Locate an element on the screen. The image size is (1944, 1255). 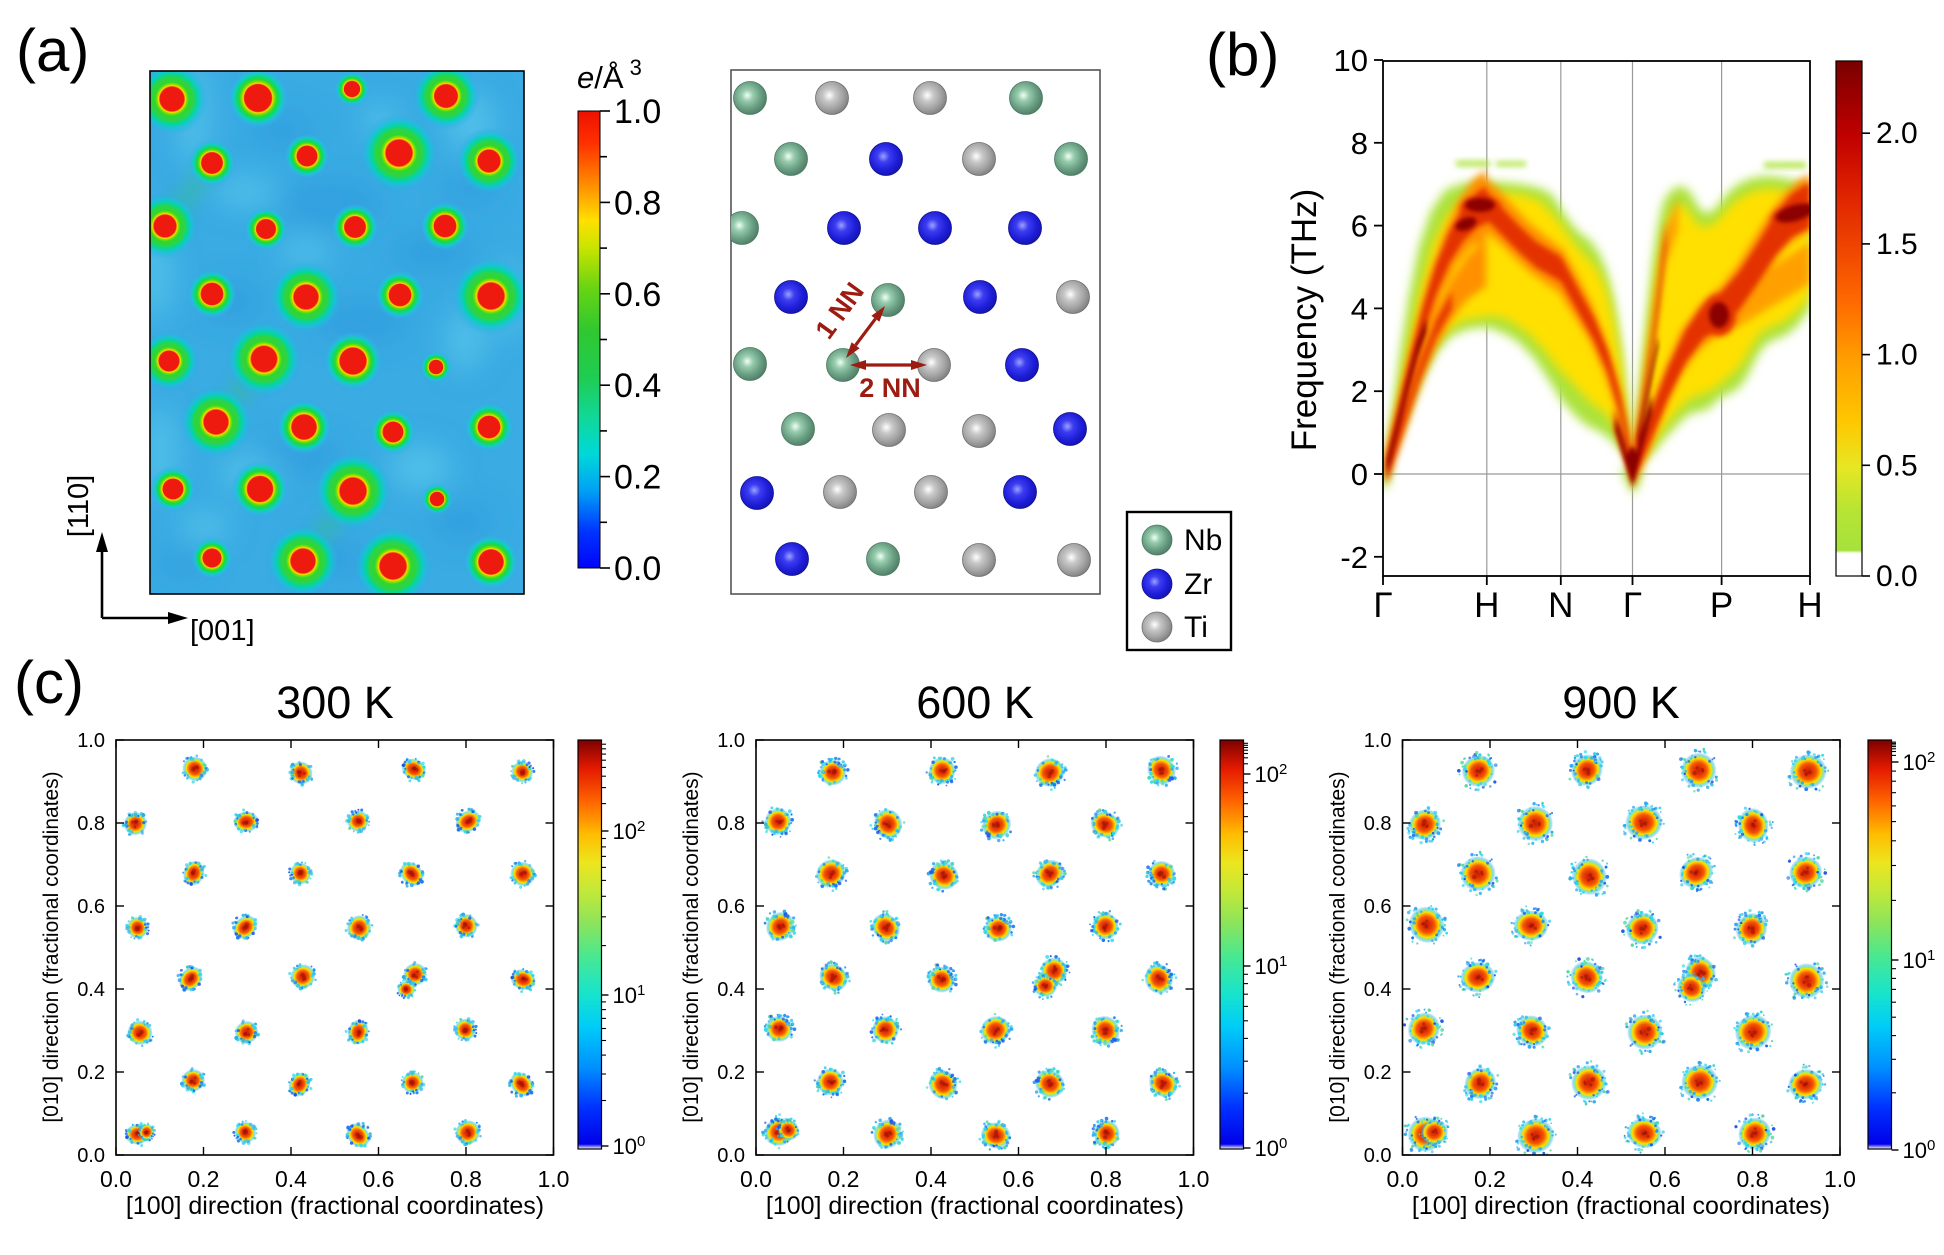
svg-text: -2 is located at coordinates (1354, 557).